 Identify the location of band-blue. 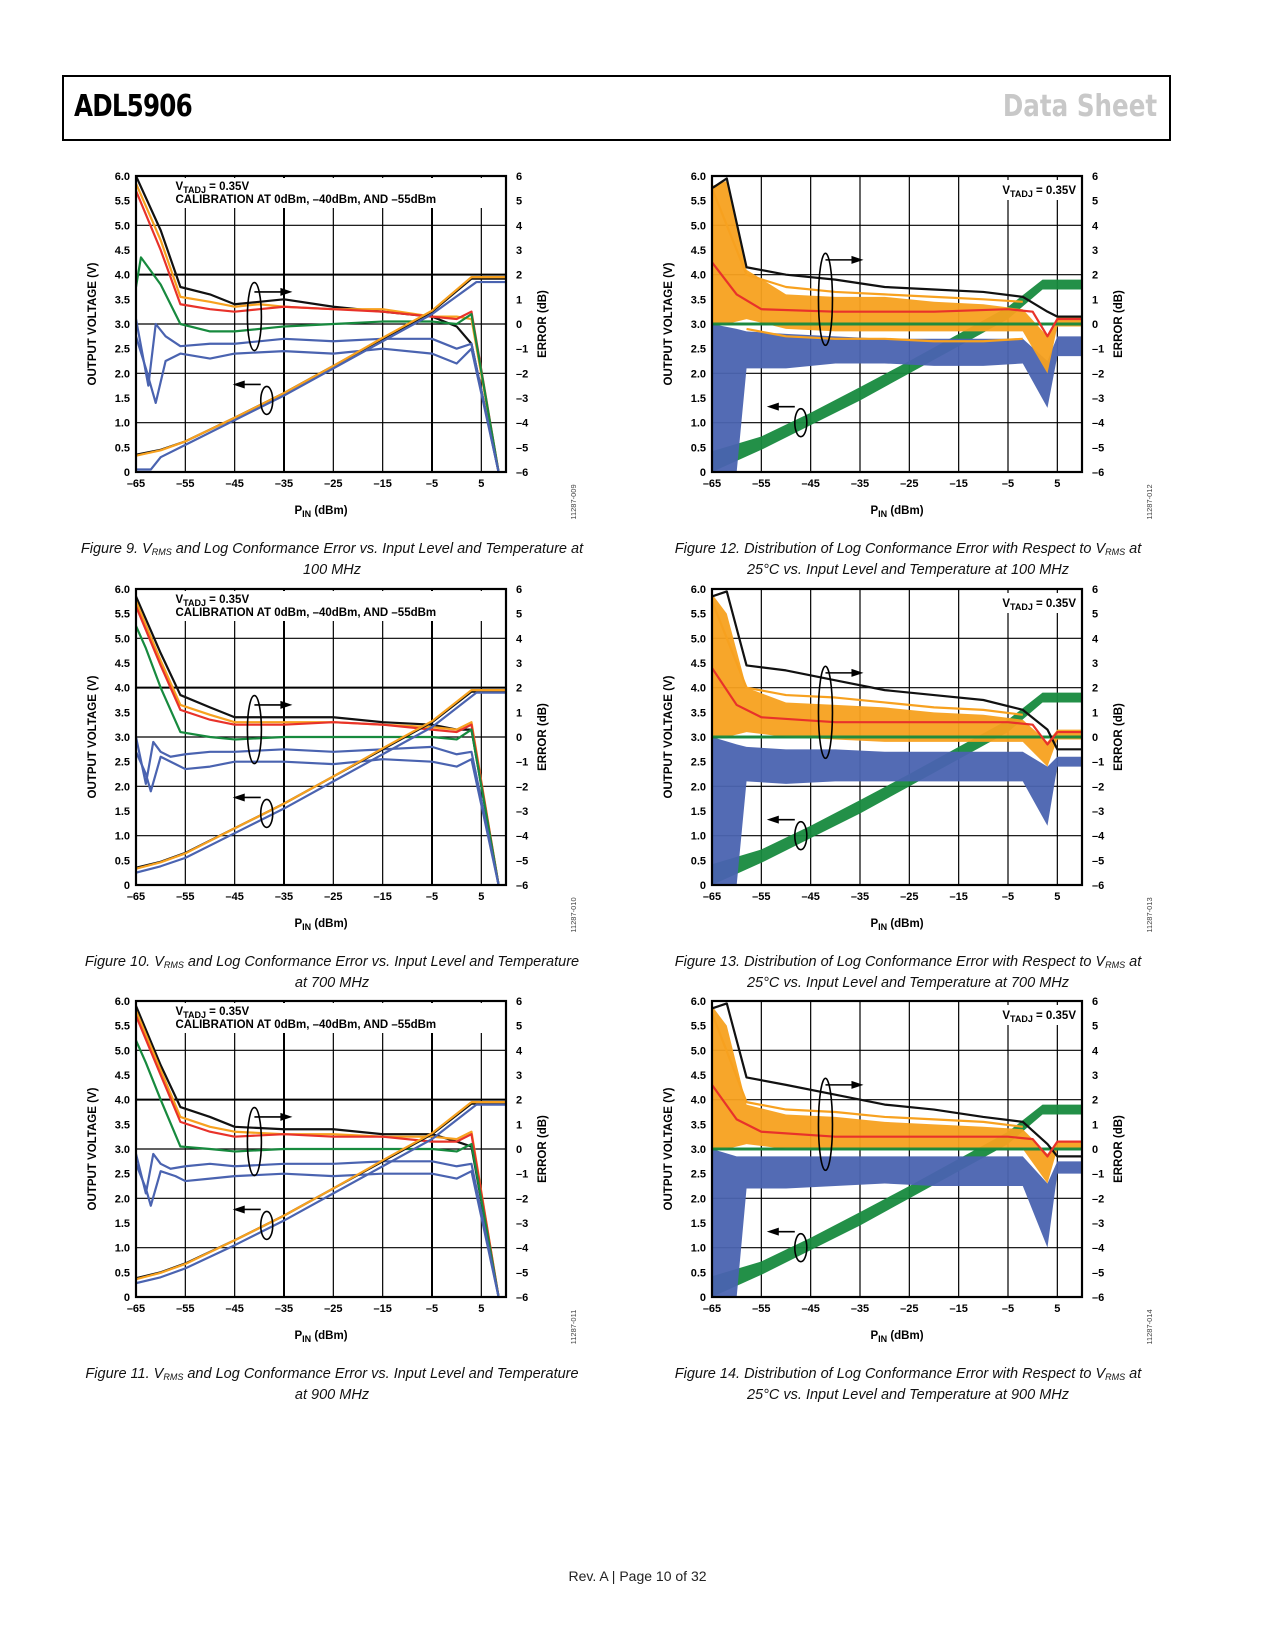
(897, 398).